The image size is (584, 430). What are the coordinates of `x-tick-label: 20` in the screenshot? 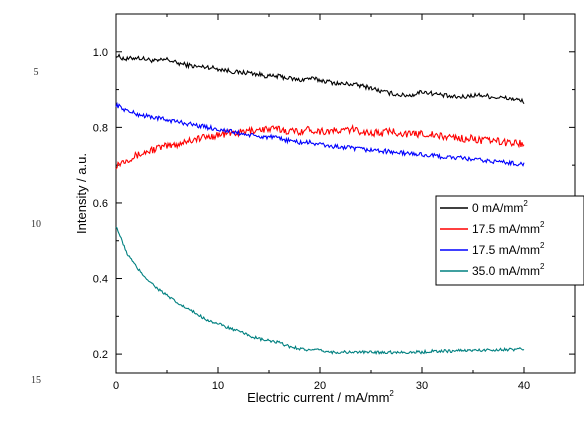 It's located at (320, 386).